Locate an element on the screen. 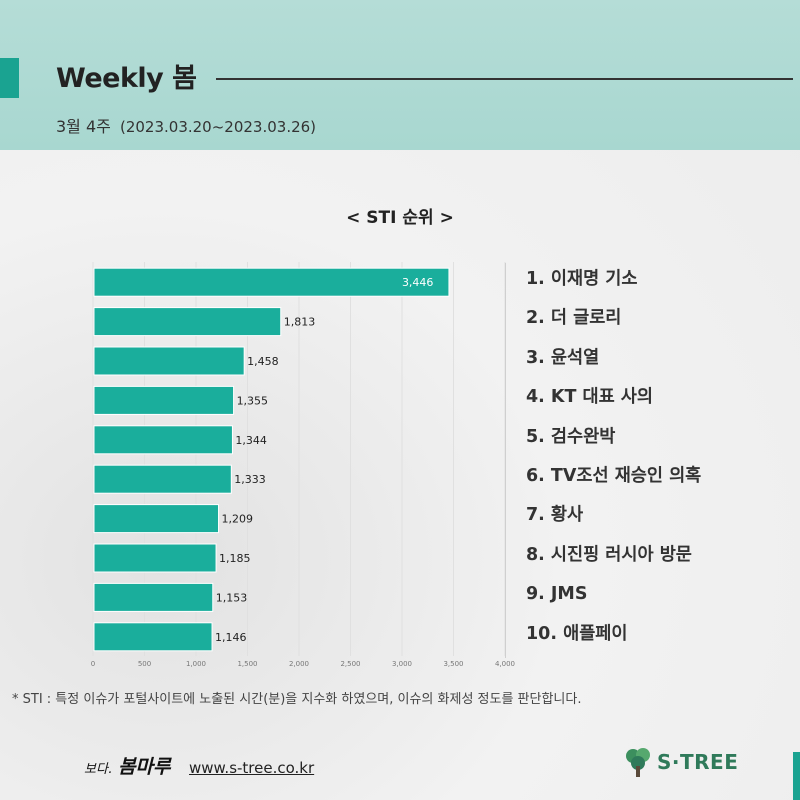 This screenshot has height=800, width=800. chart-title: < STI 순위 > is located at coordinates (400, 218).